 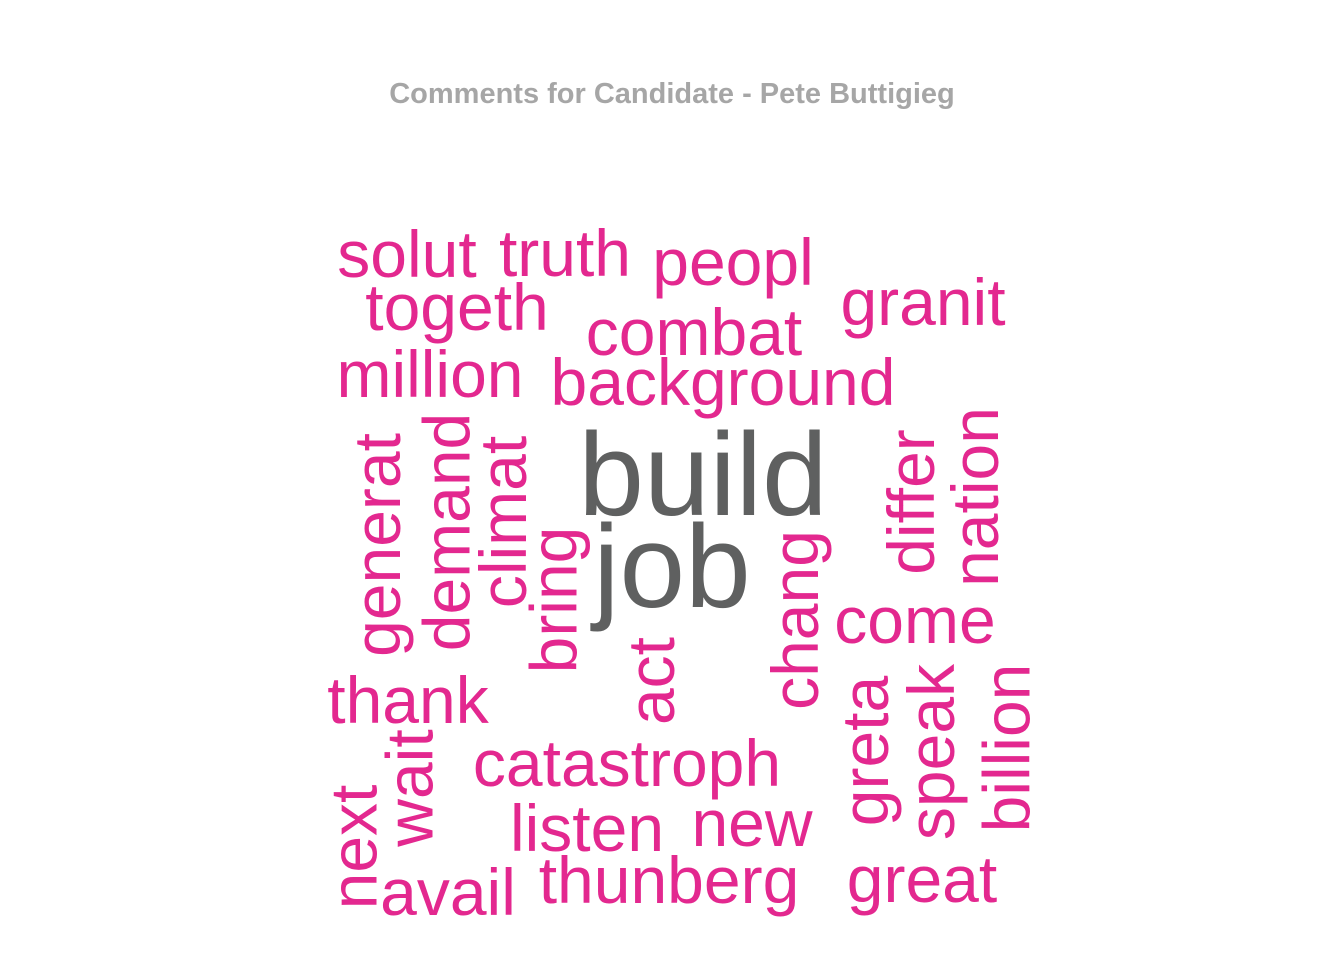 What do you see at coordinates (922, 879) in the screenshot?
I see `word-great: great` at bounding box center [922, 879].